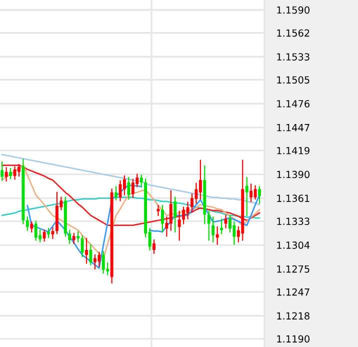  What do you see at coordinates (293, 33) in the screenshot?
I see `y-tick-label: 1.1562` at bounding box center [293, 33].